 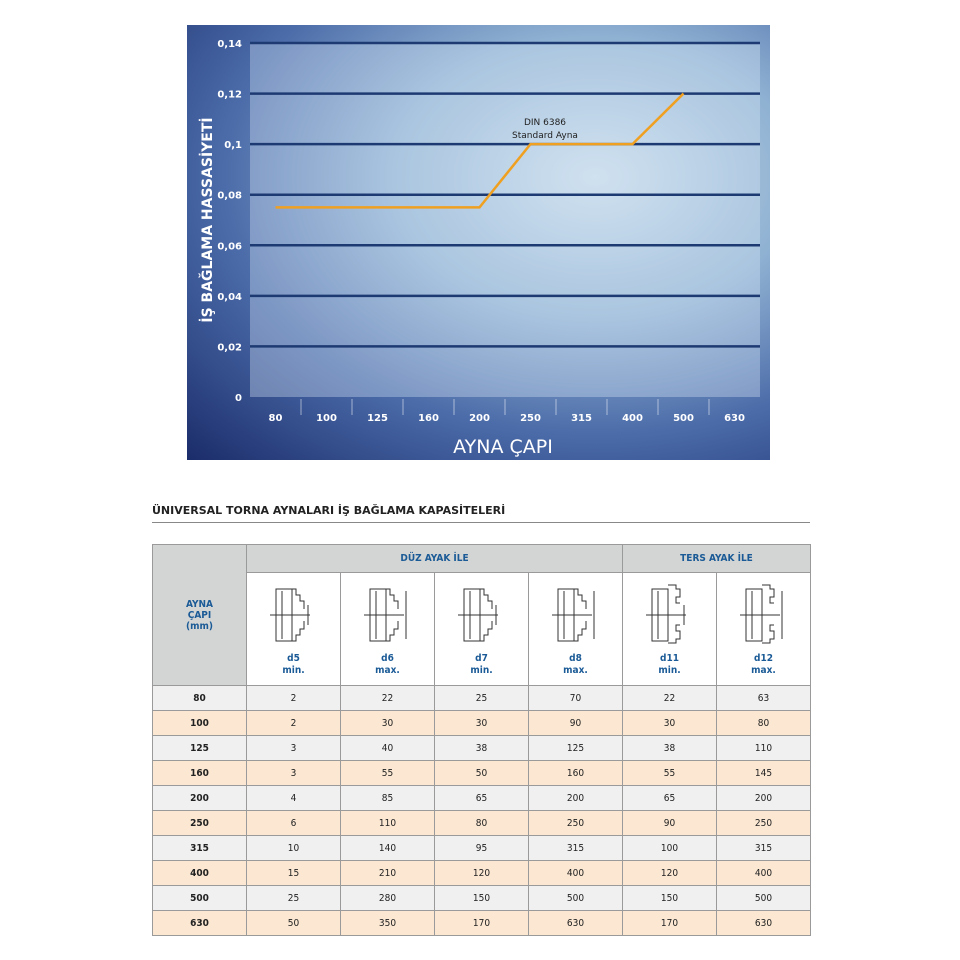 I want to click on table-row: 500 25 280 150 500 150 500, so click(x=481, y=898).